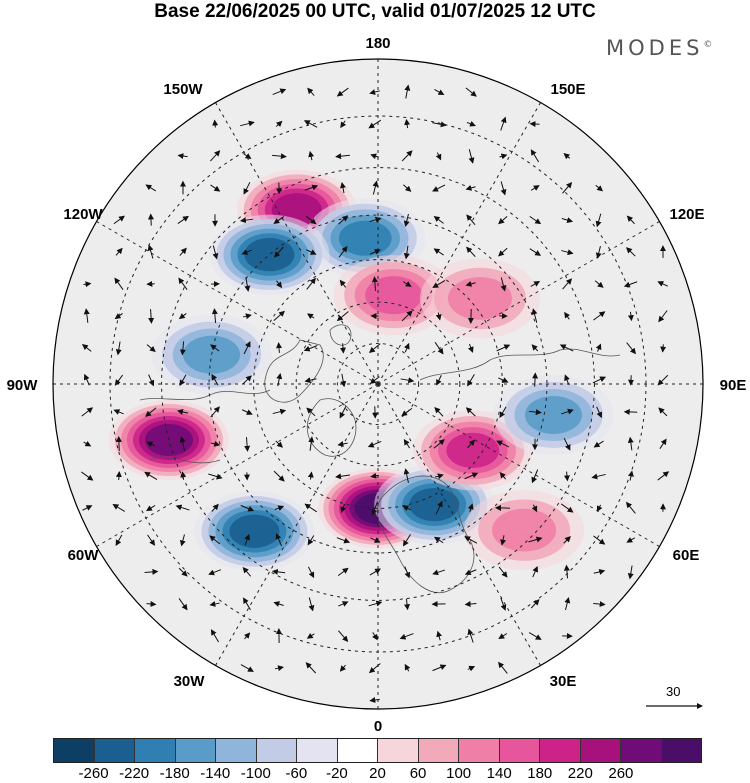  What do you see at coordinates (673, 691) in the screenshot?
I see `wind-scale-label: 30` at bounding box center [673, 691].